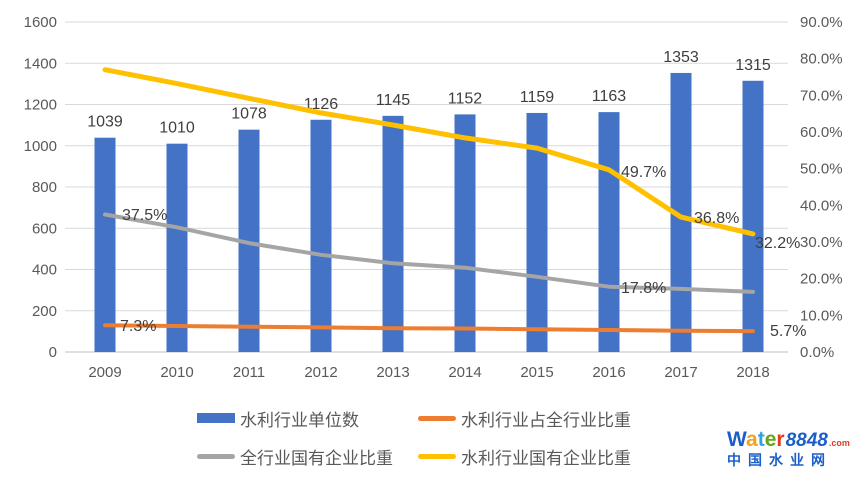 Image resolution: width=865 pixels, height=480 pixels. What do you see at coordinates (320, 372) in the screenshot?
I see `x-axis-label: 2012` at bounding box center [320, 372].